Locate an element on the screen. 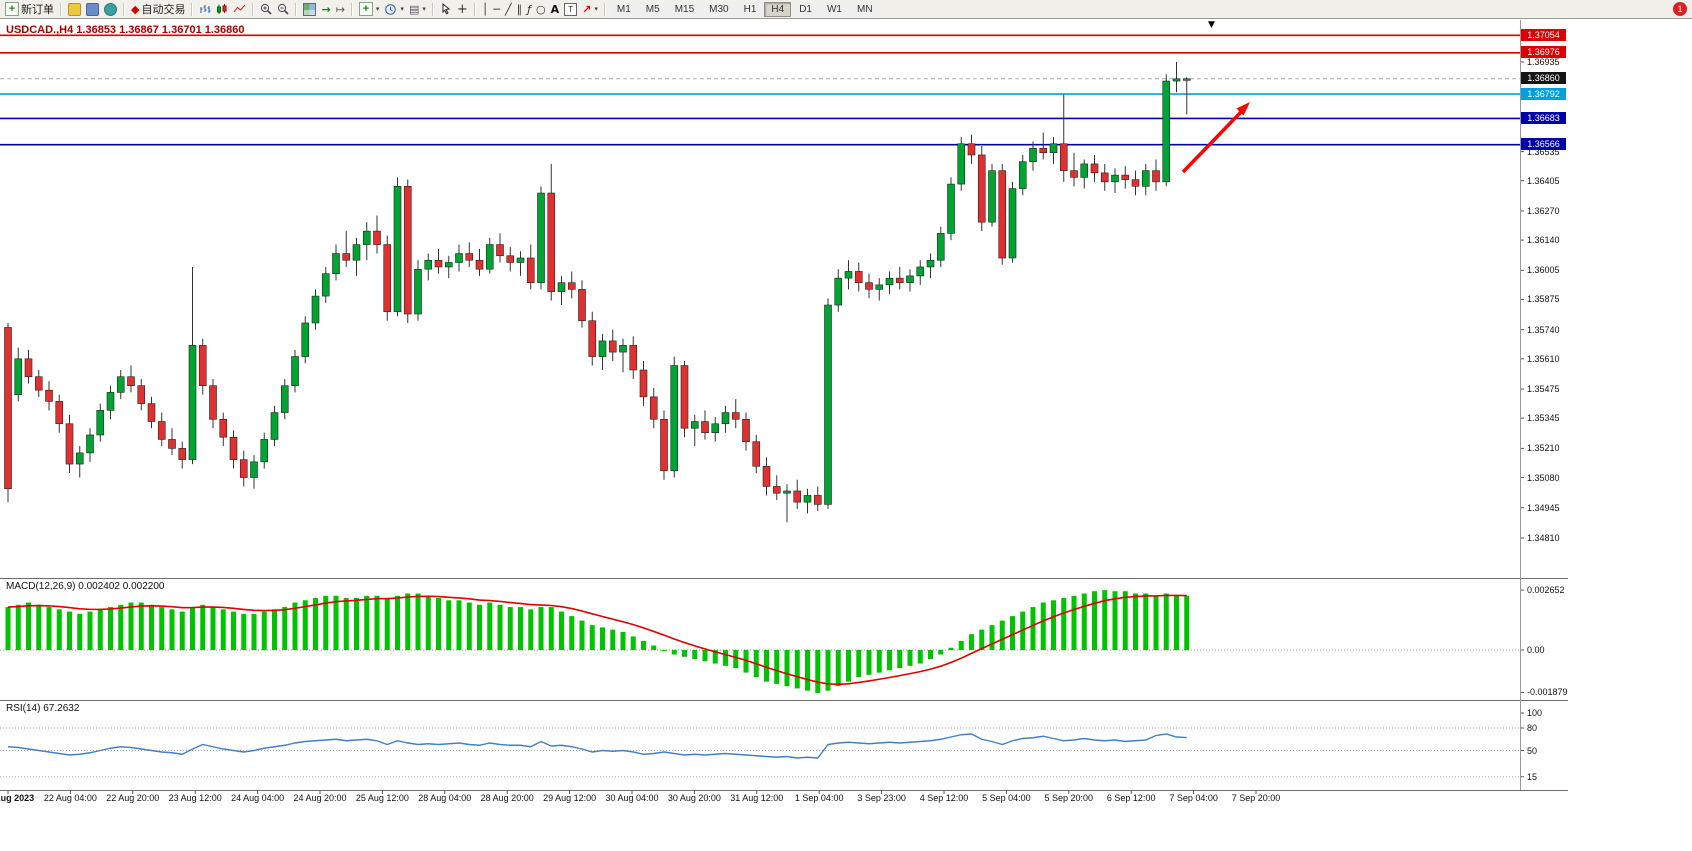 The image size is (1692, 851). timeframe-button-MN: MN is located at coordinates (864, 9).